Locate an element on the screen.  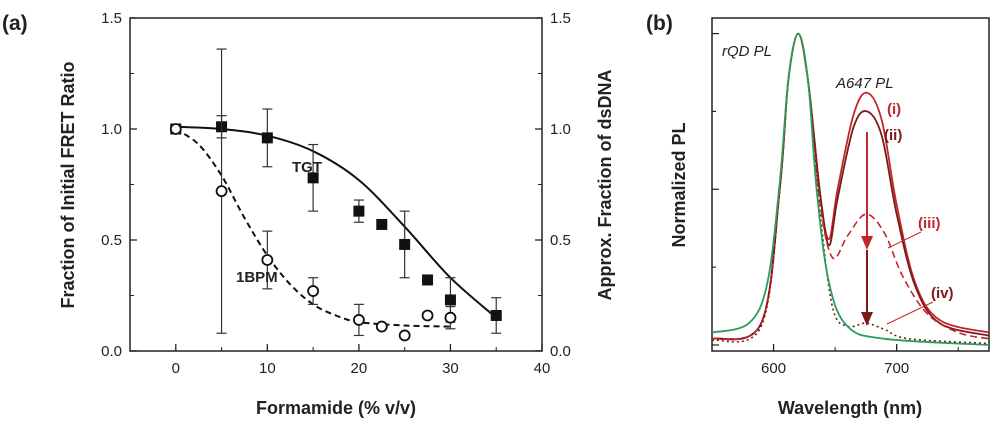
x-tick-label-a: 40 is located at coordinates (542, 368).